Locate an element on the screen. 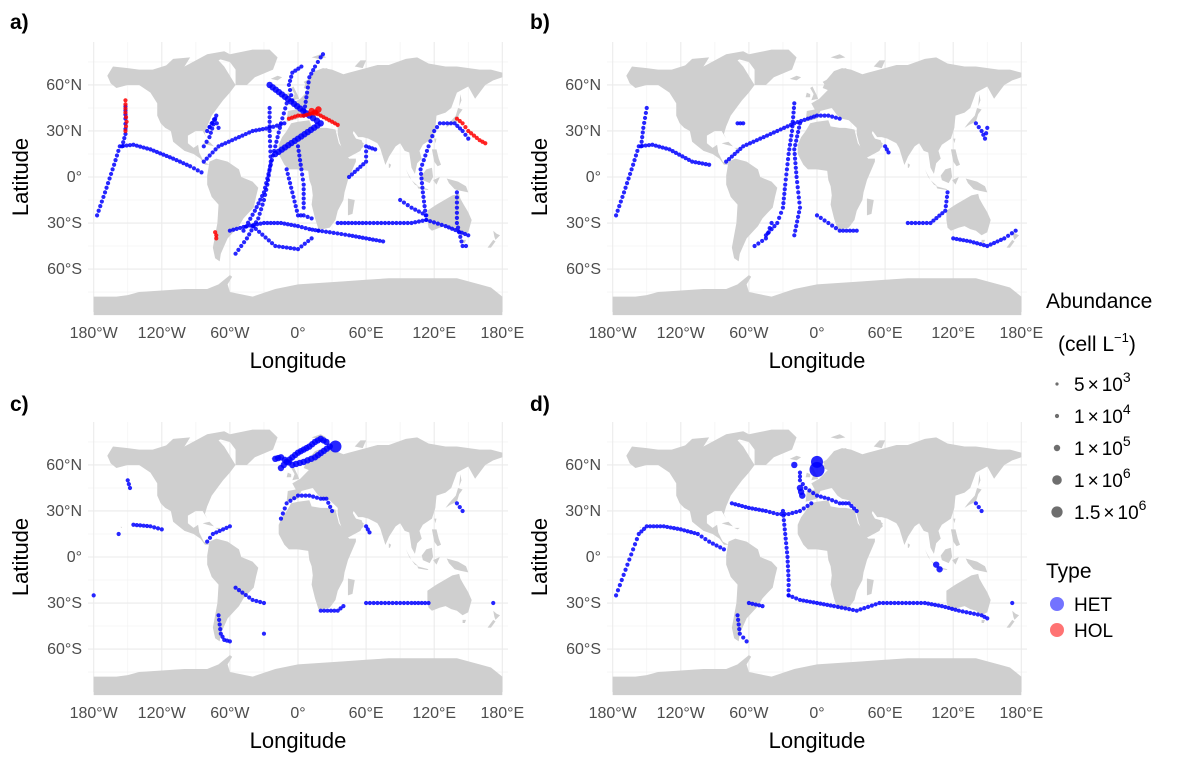 The width and height of the screenshot is (1187, 761). y-tick-label: 60°N is located at coordinates (64, 465).